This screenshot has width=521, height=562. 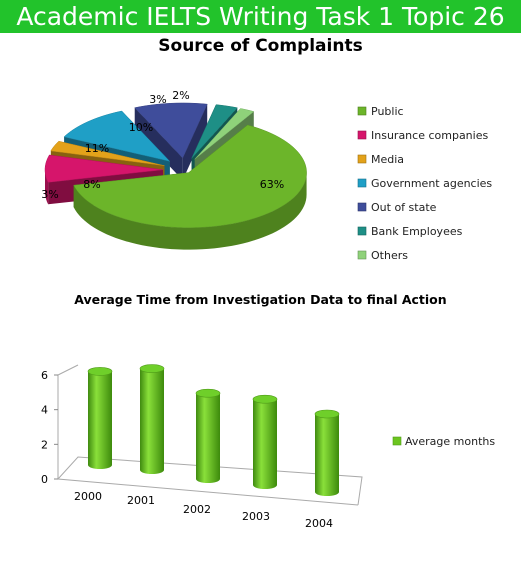 I want to click on bar-legend-label: Average months, so click(x=450, y=441).